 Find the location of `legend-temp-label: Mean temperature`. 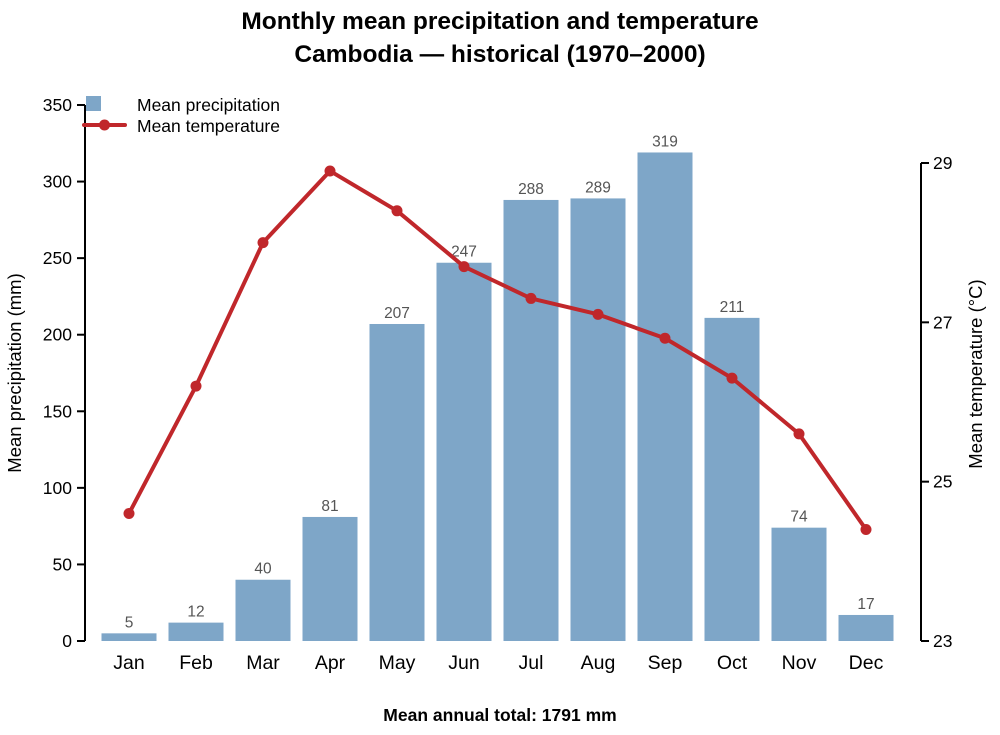

legend-temp-label: Mean temperature is located at coordinates (208, 126).